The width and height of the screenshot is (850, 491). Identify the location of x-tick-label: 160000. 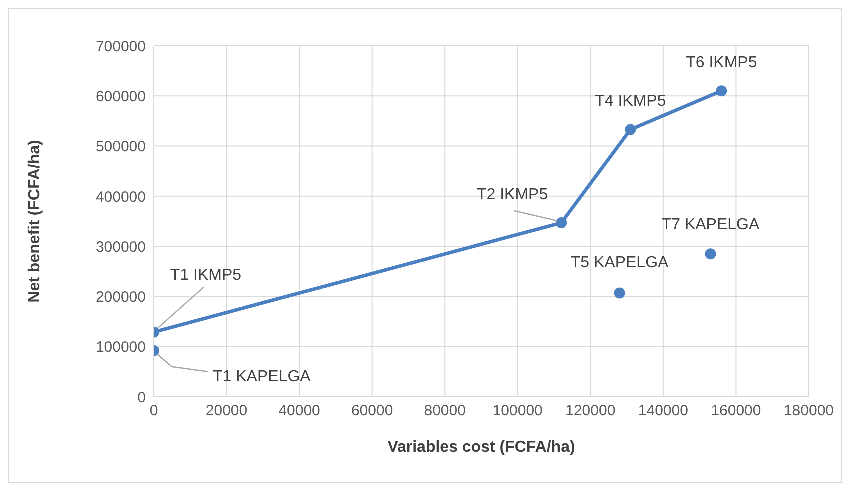
(736, 411).